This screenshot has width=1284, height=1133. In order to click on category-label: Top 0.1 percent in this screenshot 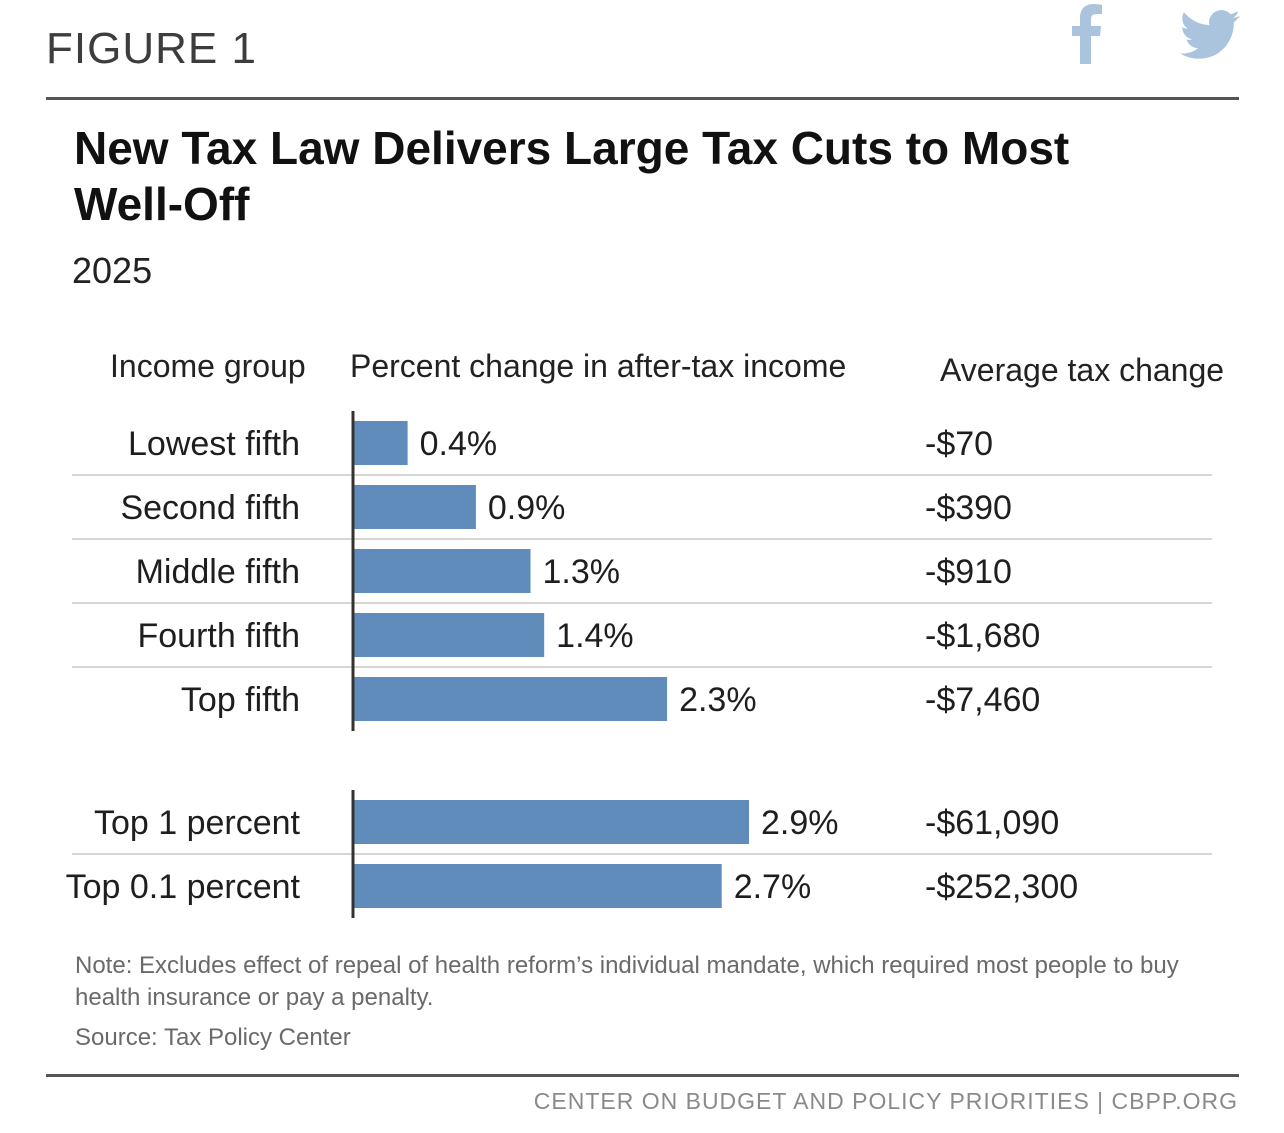, I will do `click(183, 887)`.